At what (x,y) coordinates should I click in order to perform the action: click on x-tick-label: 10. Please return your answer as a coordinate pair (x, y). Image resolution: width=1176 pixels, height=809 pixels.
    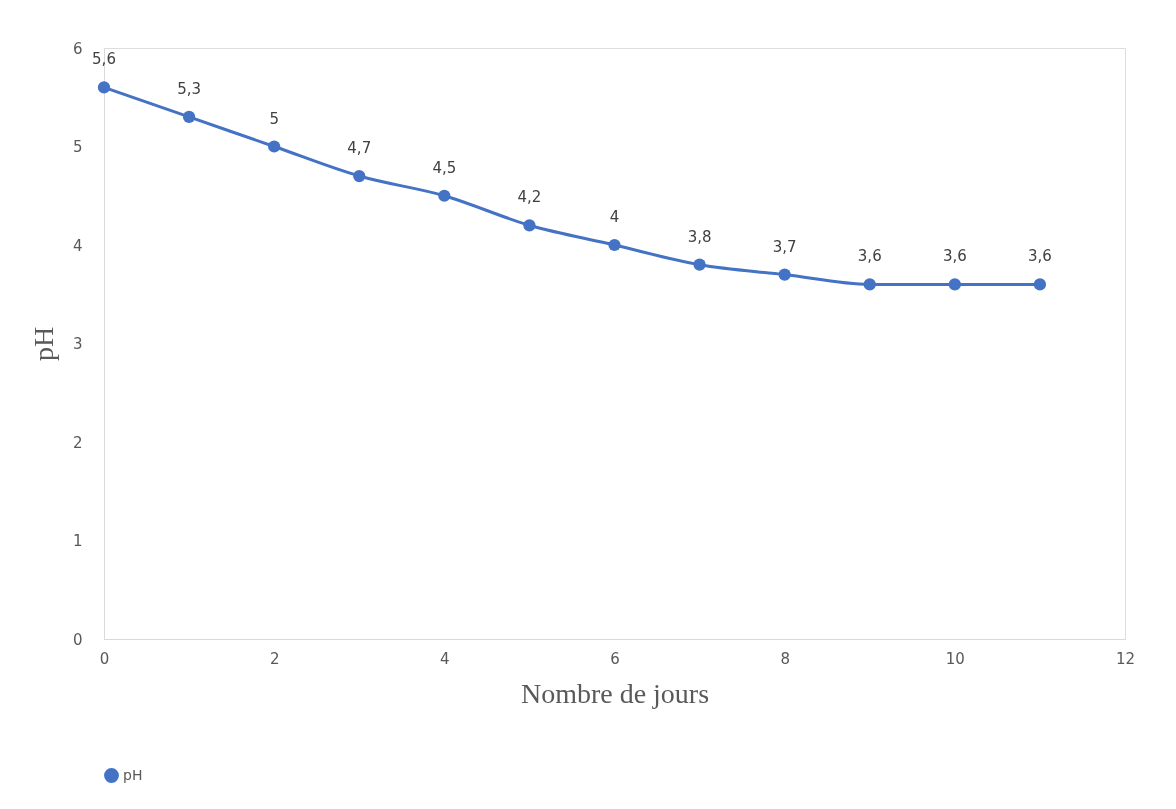
    Looking at the image, I should click on (955, 658).